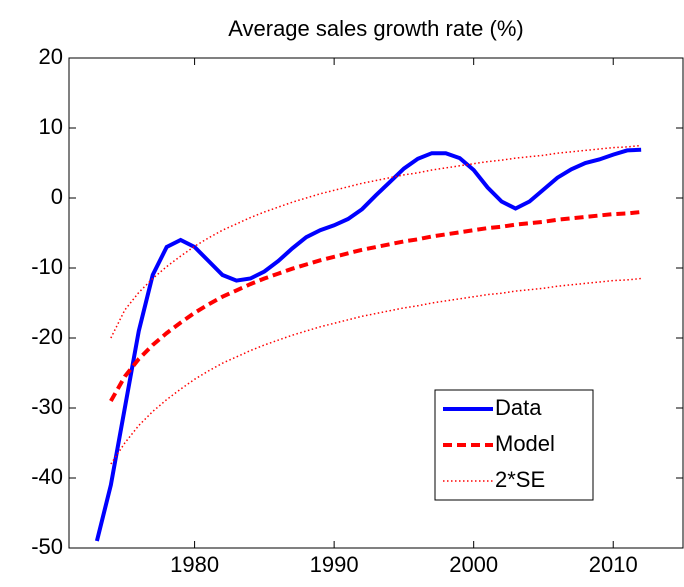 The height and width of the screenshot is (587, 684). Describe the element at coordinates (525, 443) in the screenshot. I see `legend-label: Model` at that location.